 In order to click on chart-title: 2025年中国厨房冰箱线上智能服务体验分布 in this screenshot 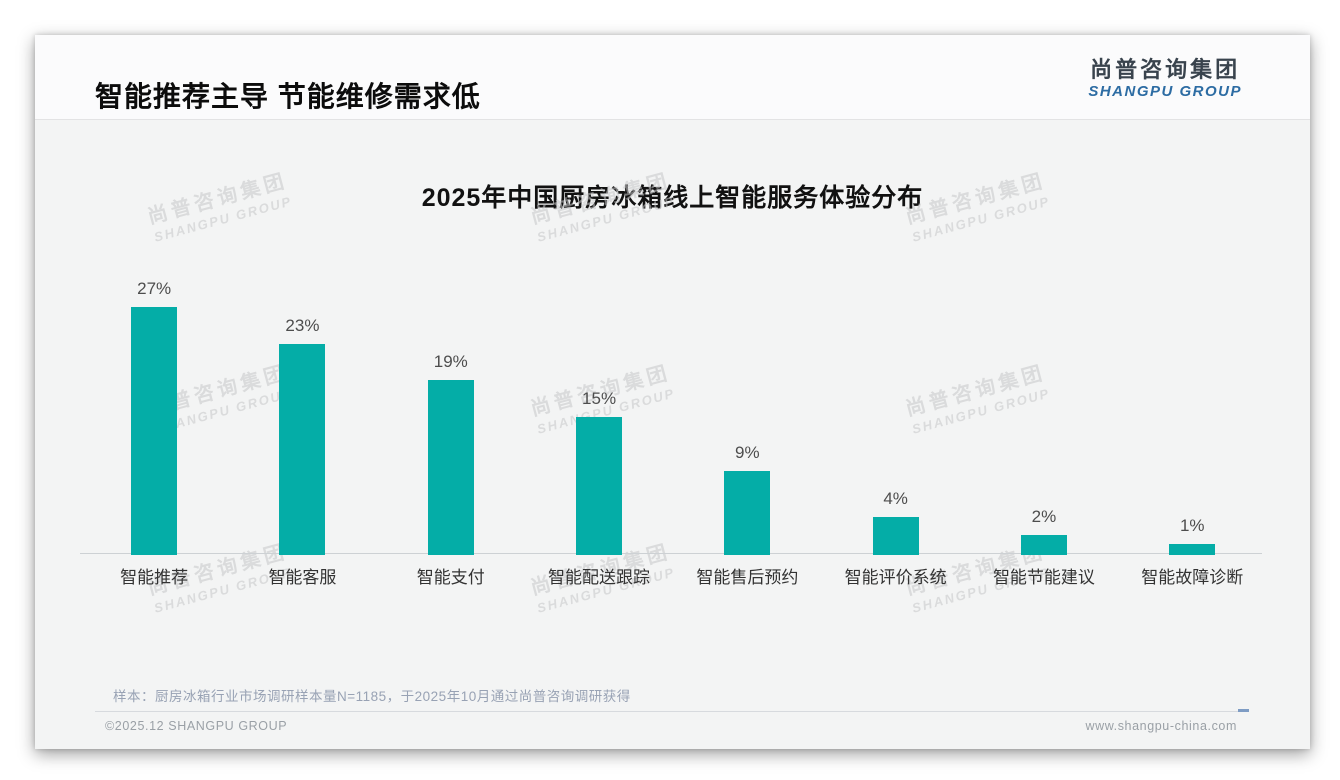, I will do `click(672, 198)`.